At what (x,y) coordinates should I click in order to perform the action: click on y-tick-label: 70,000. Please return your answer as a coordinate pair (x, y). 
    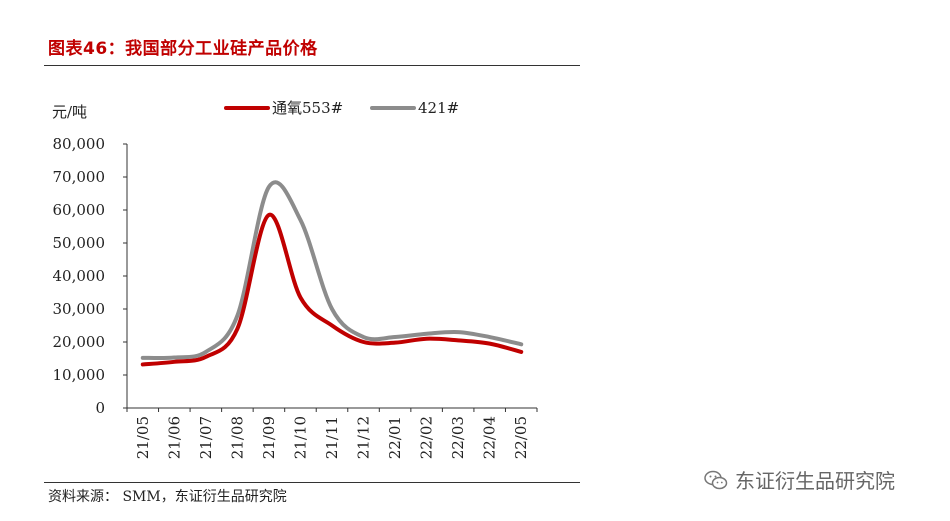
    Looking at the image, I should click on (79, 177).